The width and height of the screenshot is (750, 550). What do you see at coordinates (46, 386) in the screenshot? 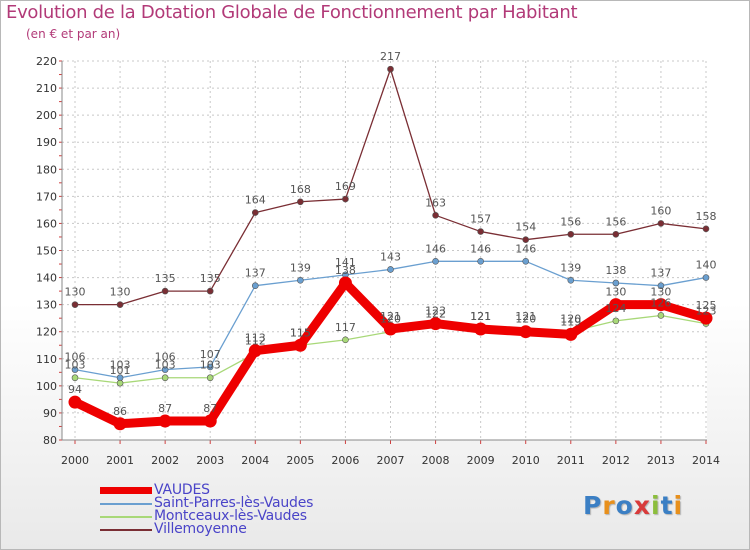
I see `y-tick-label: 100` at bounding box center [46, 386].